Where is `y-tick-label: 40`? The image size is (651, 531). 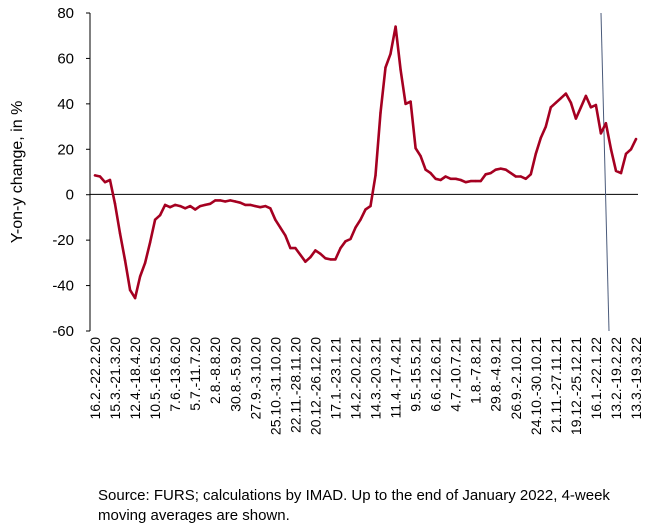
y-tick-label: 40 is located at coordinates (65, 104).